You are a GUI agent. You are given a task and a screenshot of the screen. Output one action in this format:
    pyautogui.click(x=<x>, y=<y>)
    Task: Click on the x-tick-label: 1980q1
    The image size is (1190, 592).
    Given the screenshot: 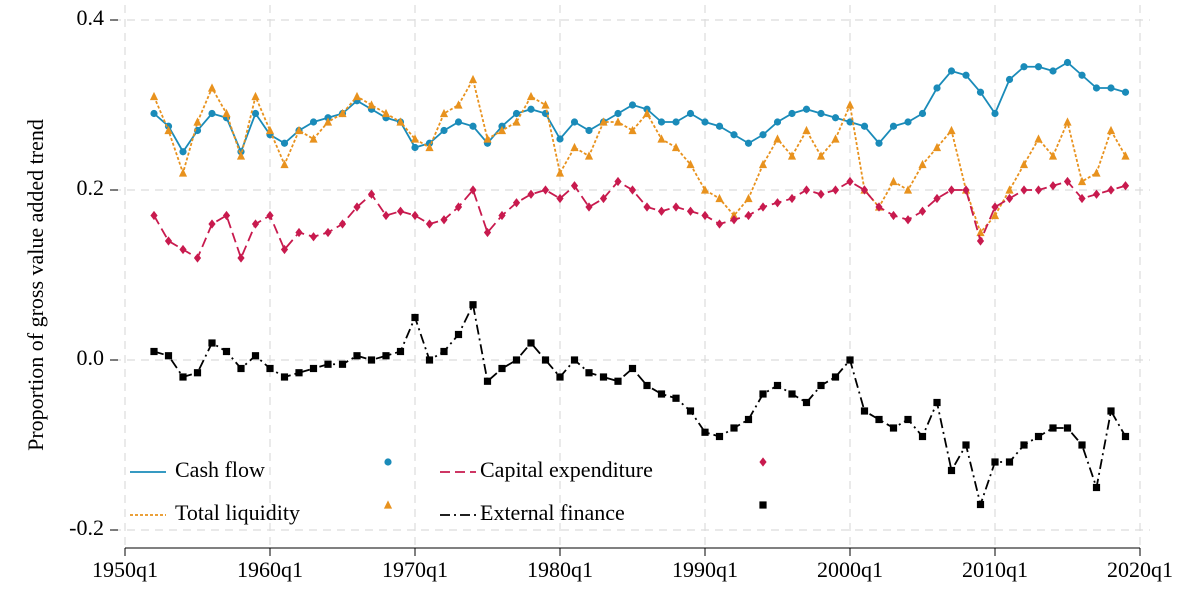 What is the action you would take?
    pyautogui.click(x=560, y=569)
    